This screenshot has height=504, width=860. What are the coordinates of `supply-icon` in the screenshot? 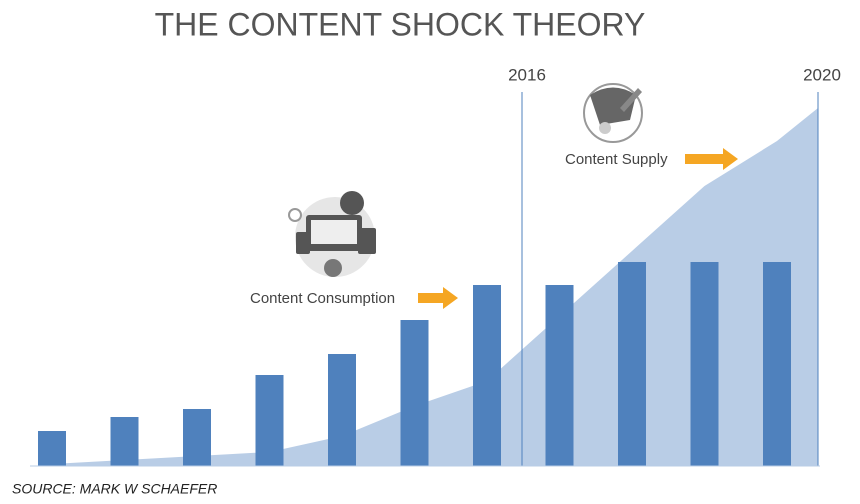 It's located at (613, 113).